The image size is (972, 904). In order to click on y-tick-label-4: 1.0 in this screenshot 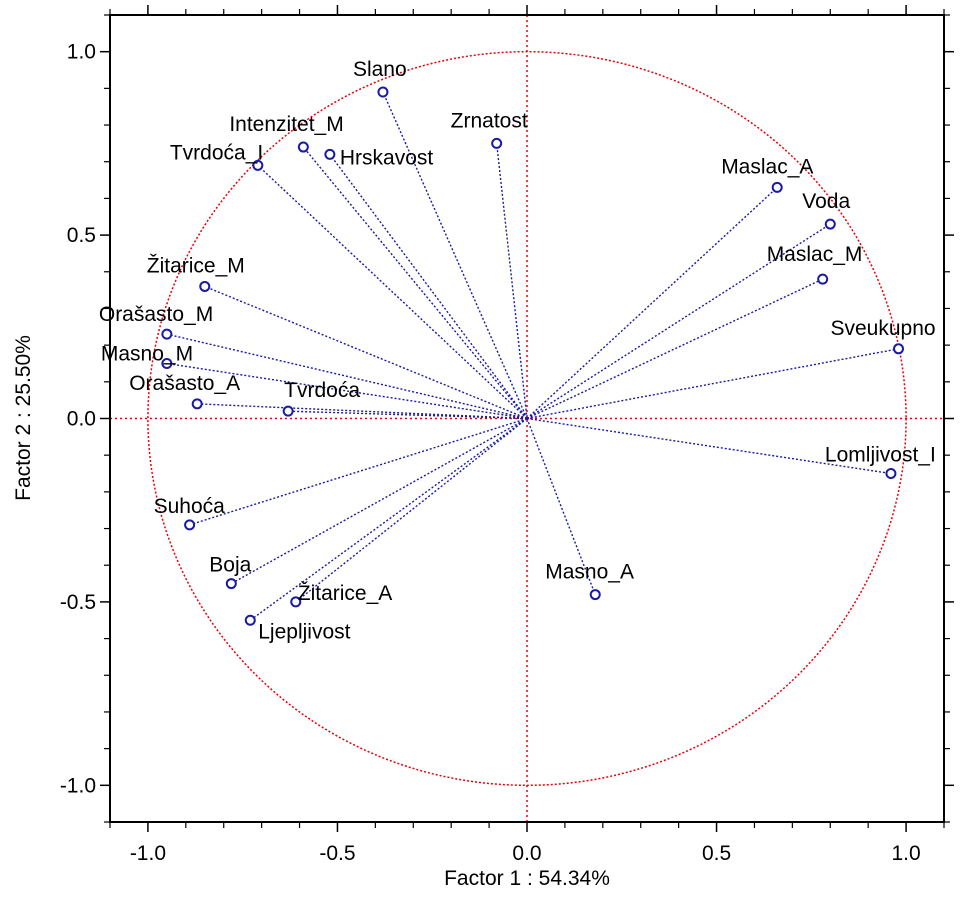, I will do `click(81, 52)`.